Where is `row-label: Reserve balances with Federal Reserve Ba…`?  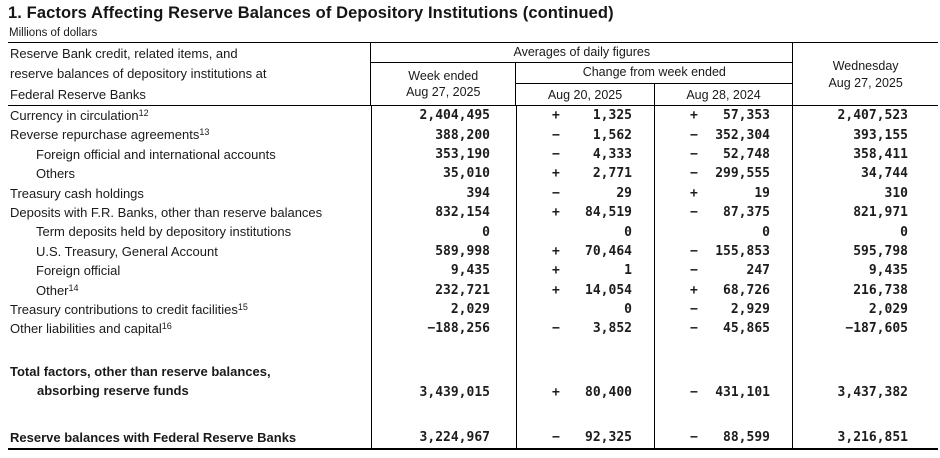
row-label: Reserve balances with Federal Reserve Ba… is located at coordinates (190, 437).